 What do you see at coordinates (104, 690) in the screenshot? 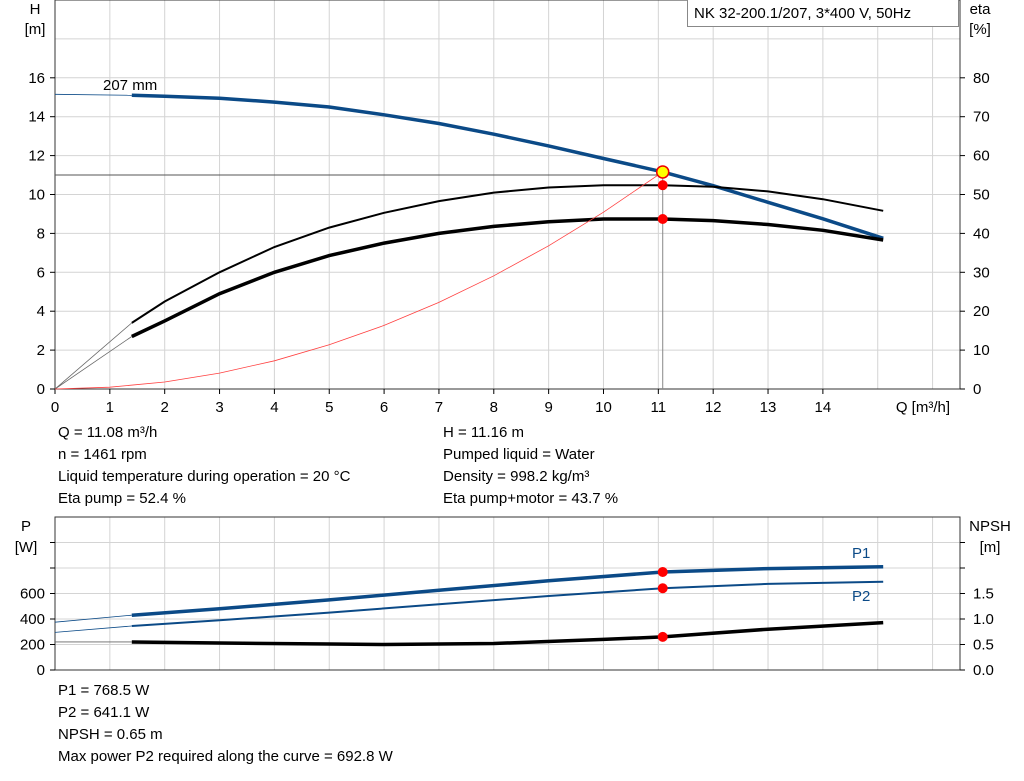
I see `info-p1: P1 = 768.5 W` at bounding box center [104, 690].